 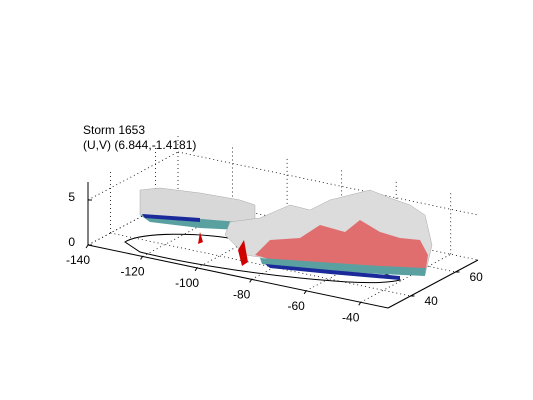 What do you see at coordinates (263, 258) in the screenshot?
I see `coastline` at bounding box center [263, 258].